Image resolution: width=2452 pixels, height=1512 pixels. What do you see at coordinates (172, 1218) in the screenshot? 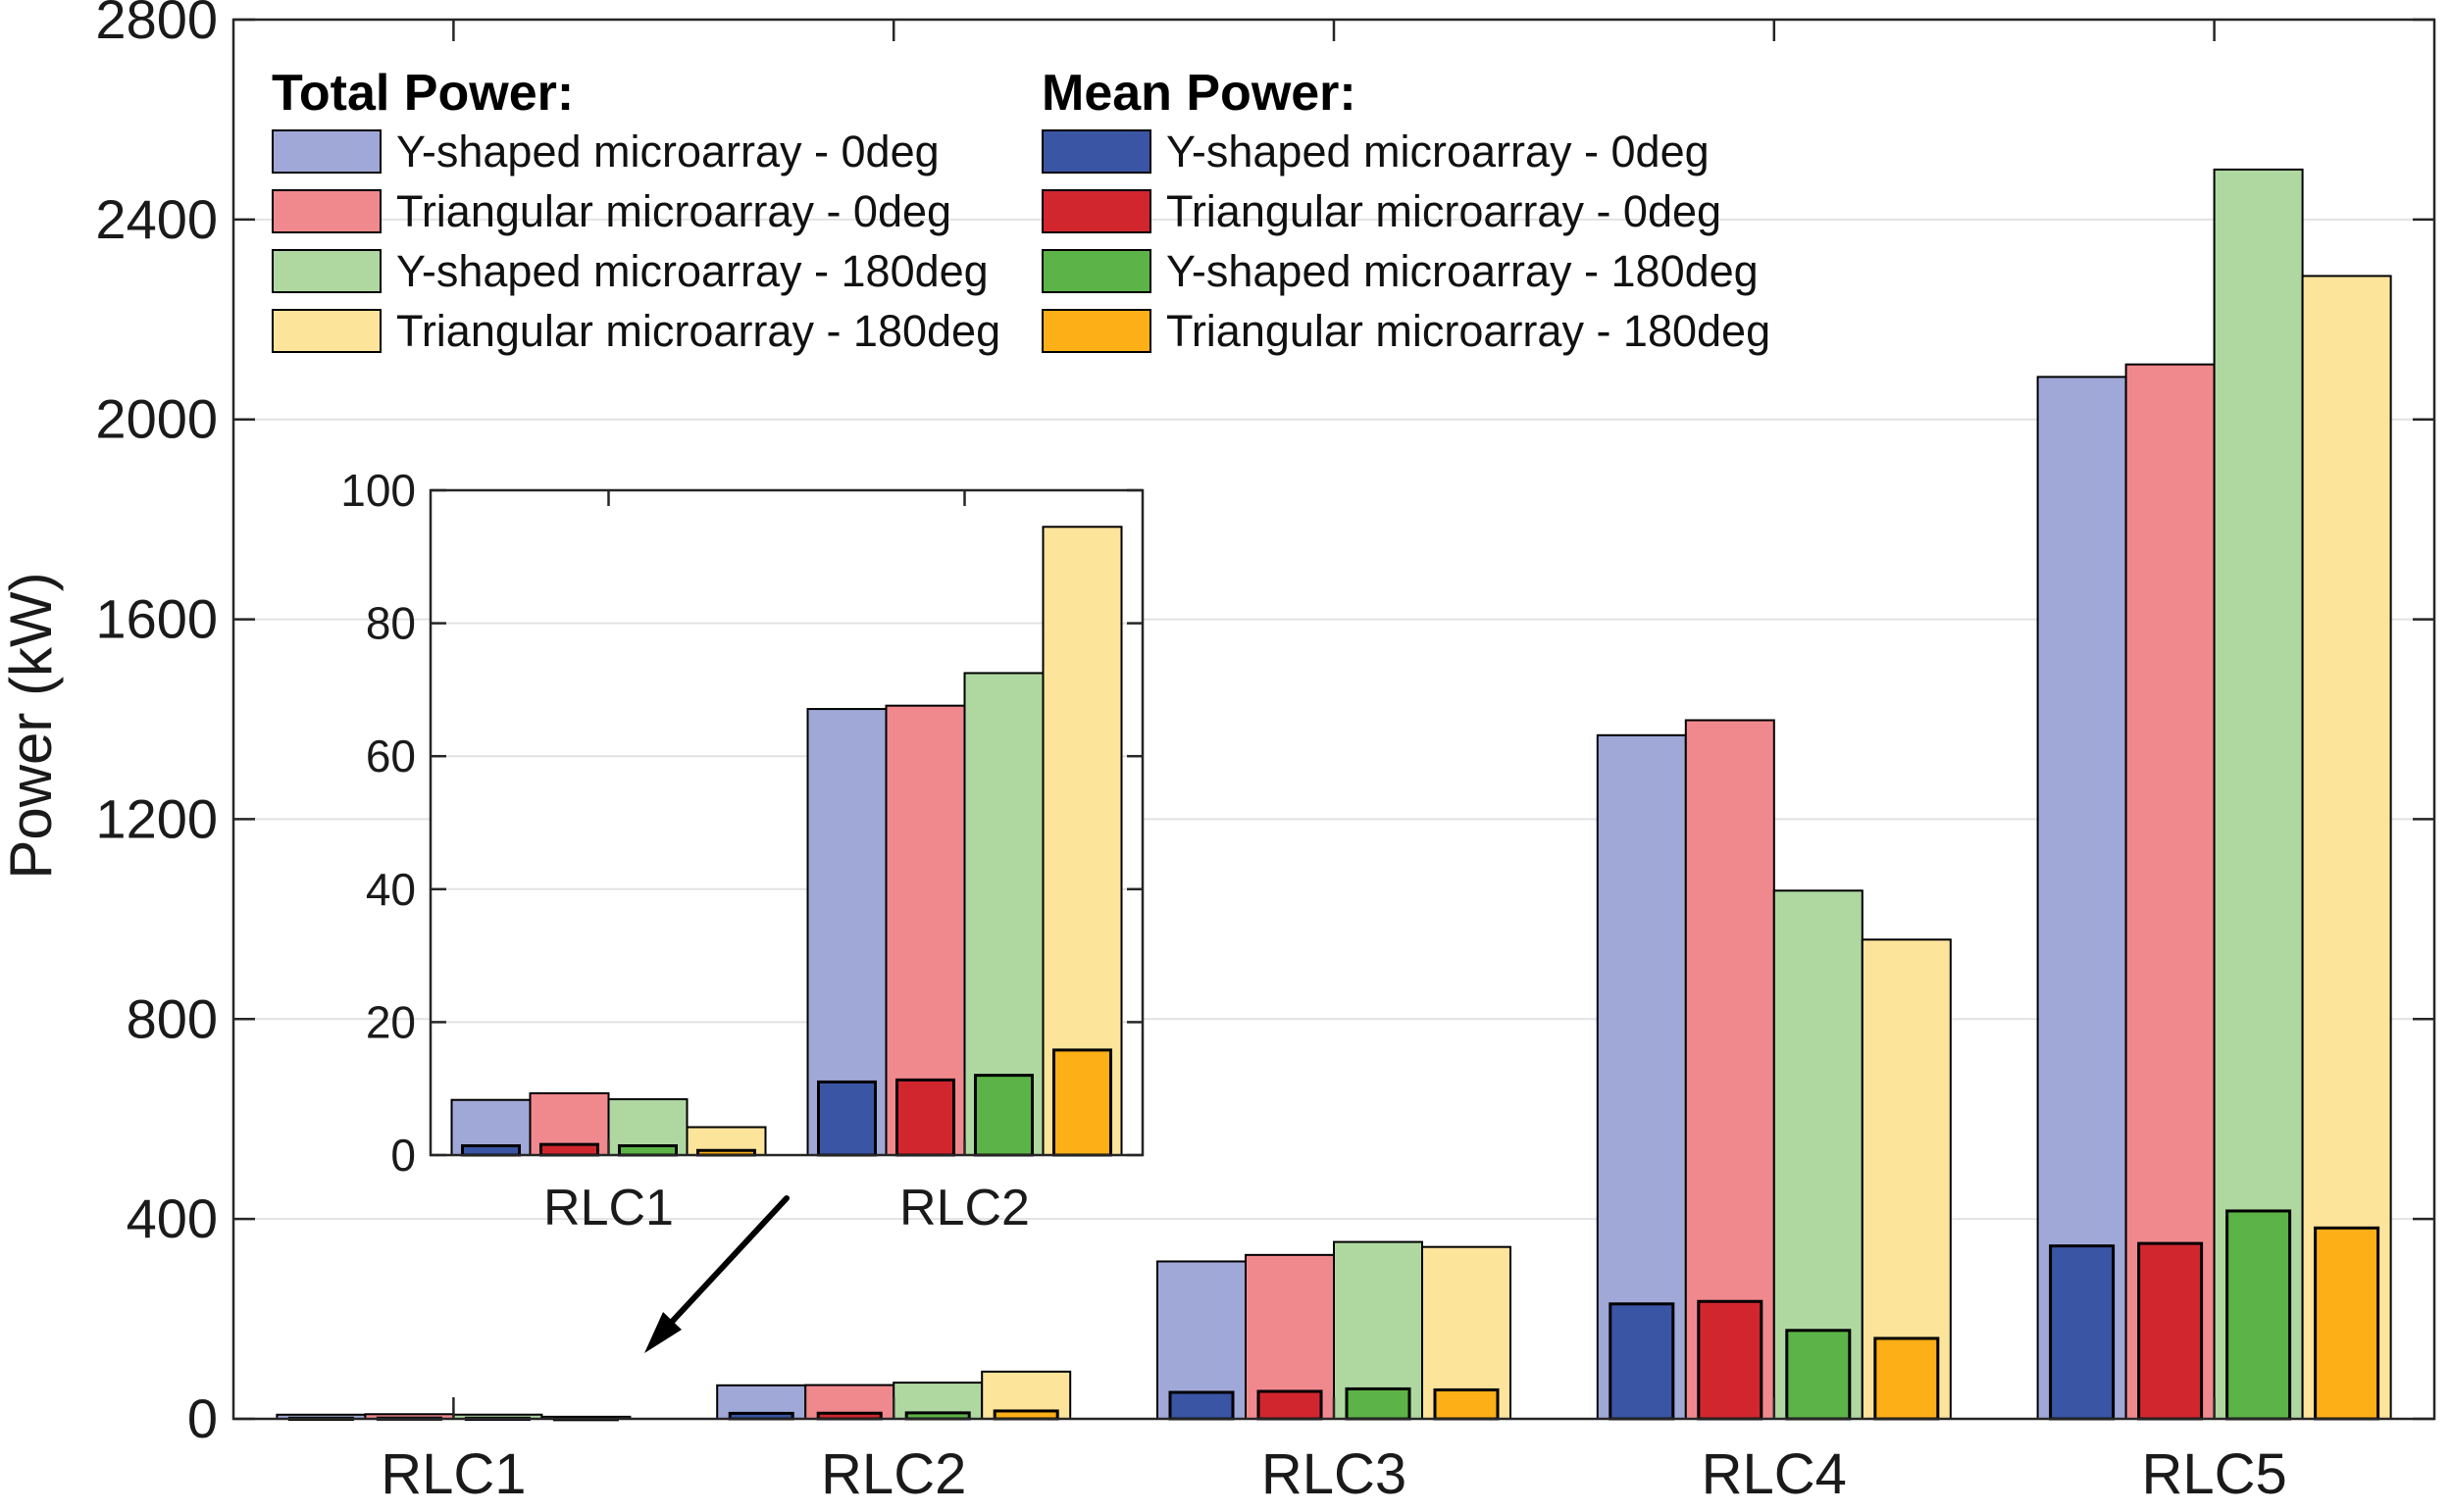
I see `y-tick-label: 400` at bounding box center [172, 1218].